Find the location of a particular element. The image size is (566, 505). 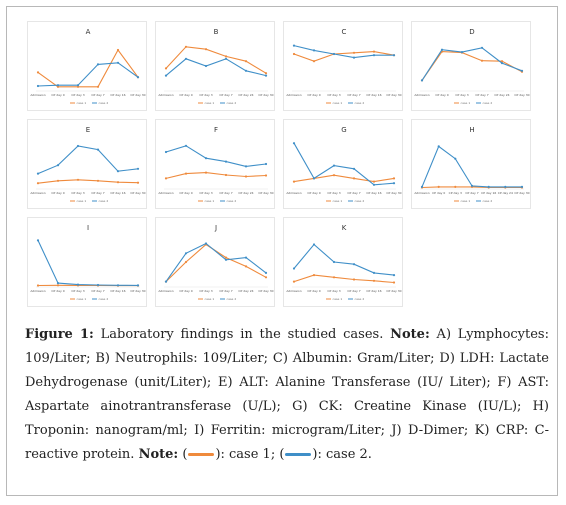

legend-case2-text: ): case 2. is located at coordinates (342, 454).